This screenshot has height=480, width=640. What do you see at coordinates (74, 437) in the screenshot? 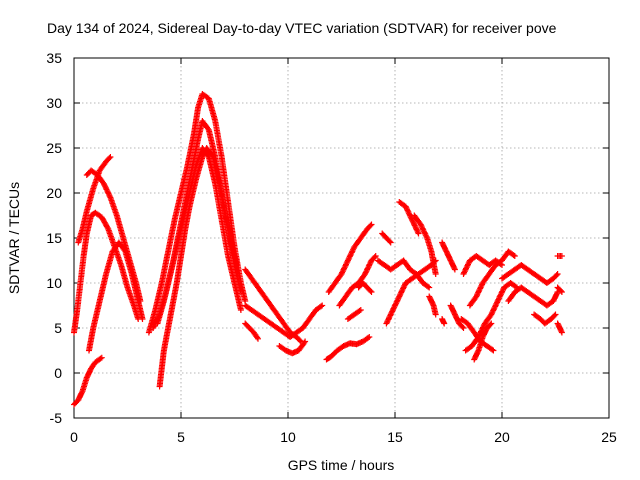
I see `x-tick-label: 0` at bounding box center [74, 437].